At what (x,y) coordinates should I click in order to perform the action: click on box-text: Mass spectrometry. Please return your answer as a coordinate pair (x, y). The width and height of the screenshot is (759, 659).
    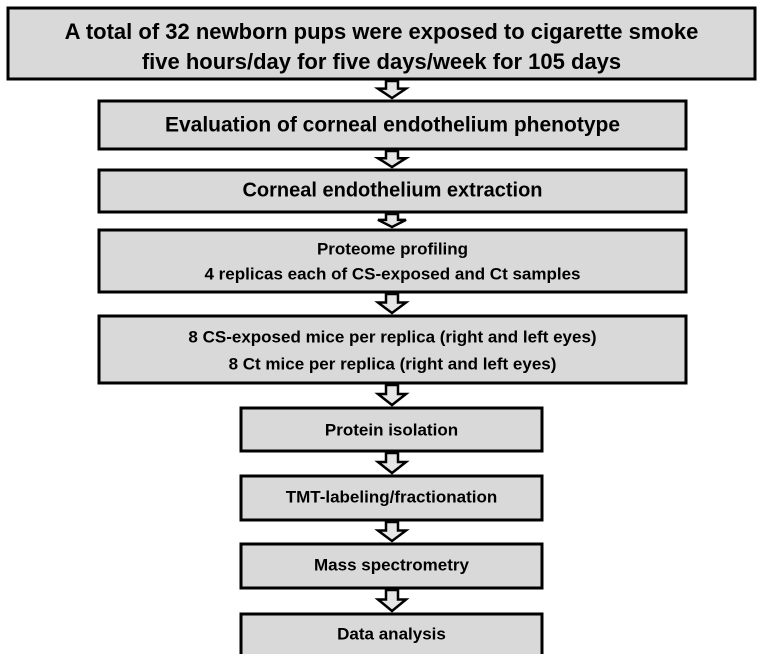
    Looking at the image, I should click on (392, 564).